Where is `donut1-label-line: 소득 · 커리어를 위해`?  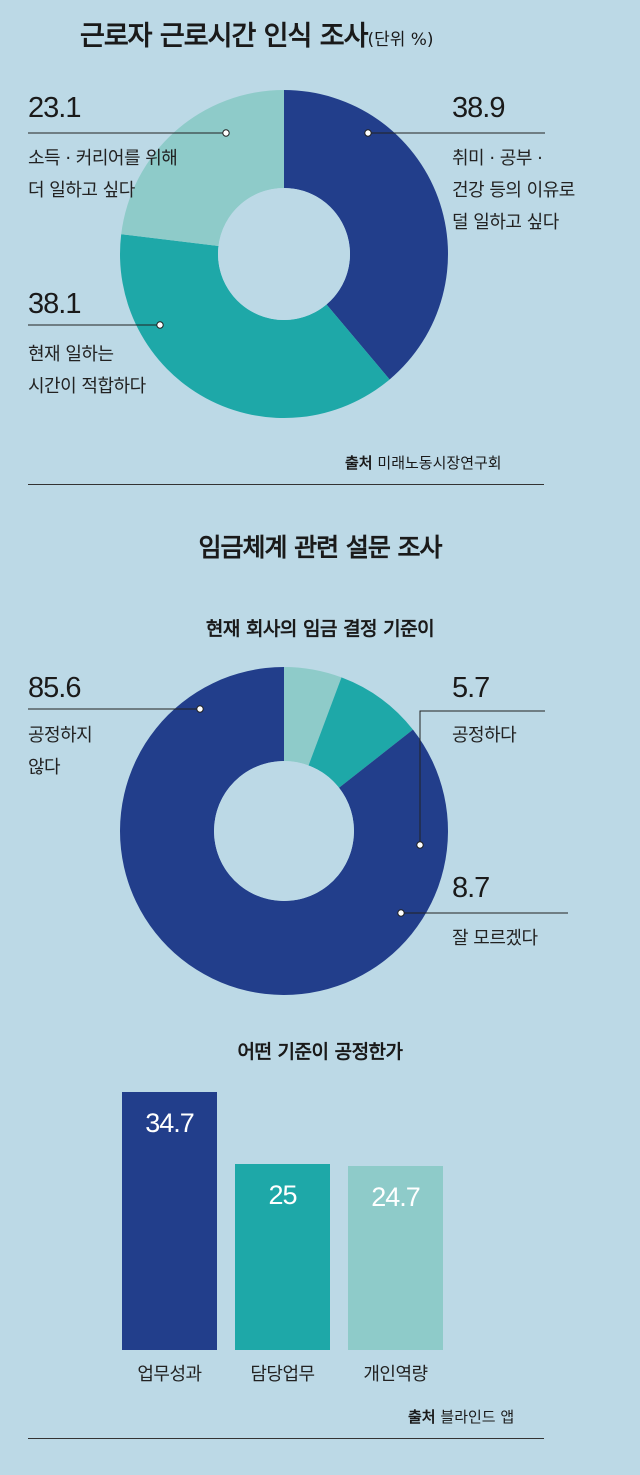
donut1-label-line: 소득 · 커리어를 위해 is located at coordinates (103, 158).